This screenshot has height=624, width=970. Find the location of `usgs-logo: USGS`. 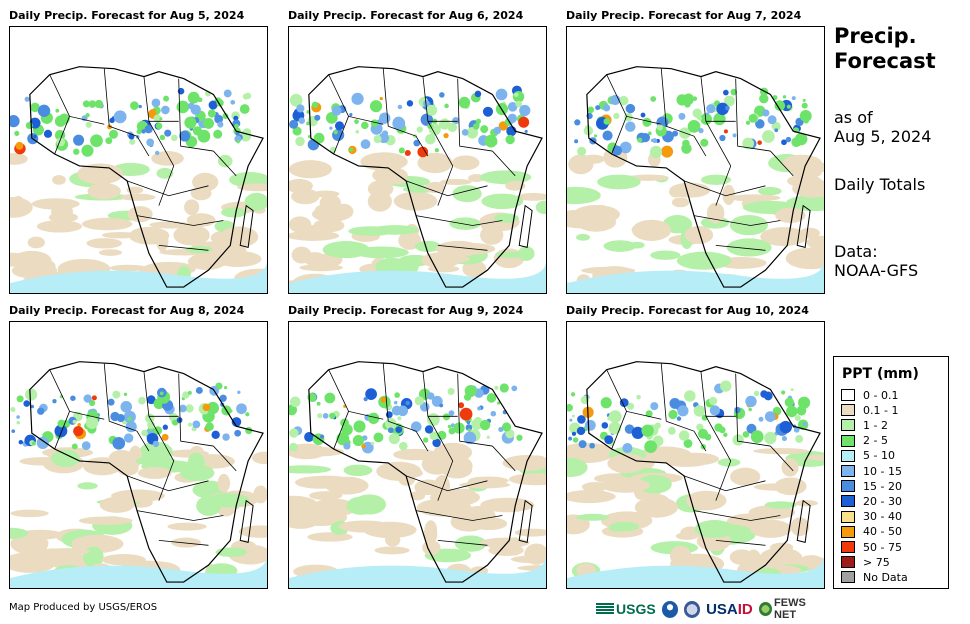

usgs-logo: USGS is located at coordinates (626, 609).